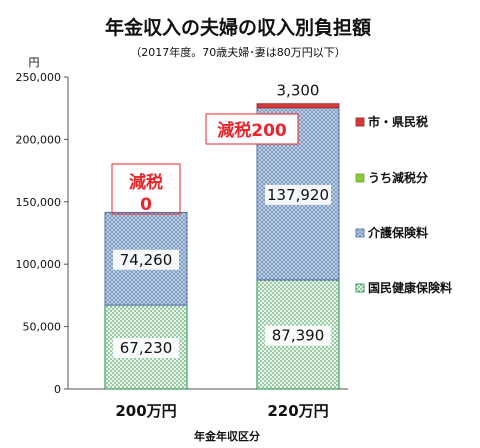  Describe the element at coordinates (146, 182) in the screenshot. I see `annotation-text: 減税` at that location.